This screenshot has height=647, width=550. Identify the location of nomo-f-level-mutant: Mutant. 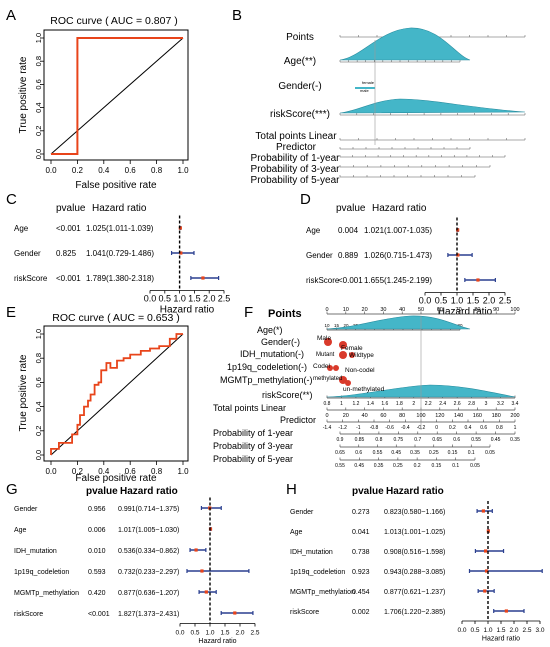
(325, 355).